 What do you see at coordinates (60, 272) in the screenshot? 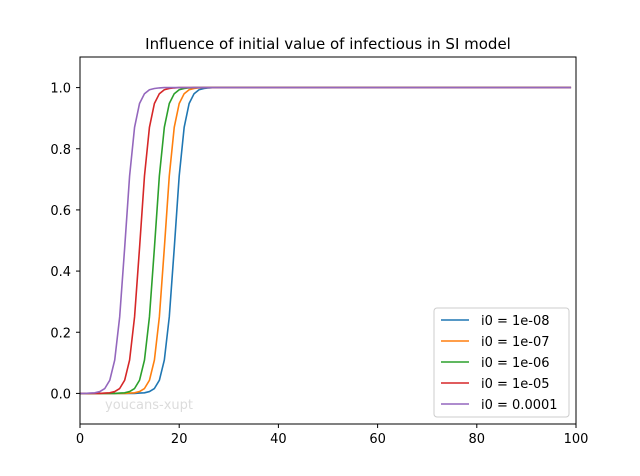
I see `y-tick-label: 0.4` at bounding box center [60, 272].